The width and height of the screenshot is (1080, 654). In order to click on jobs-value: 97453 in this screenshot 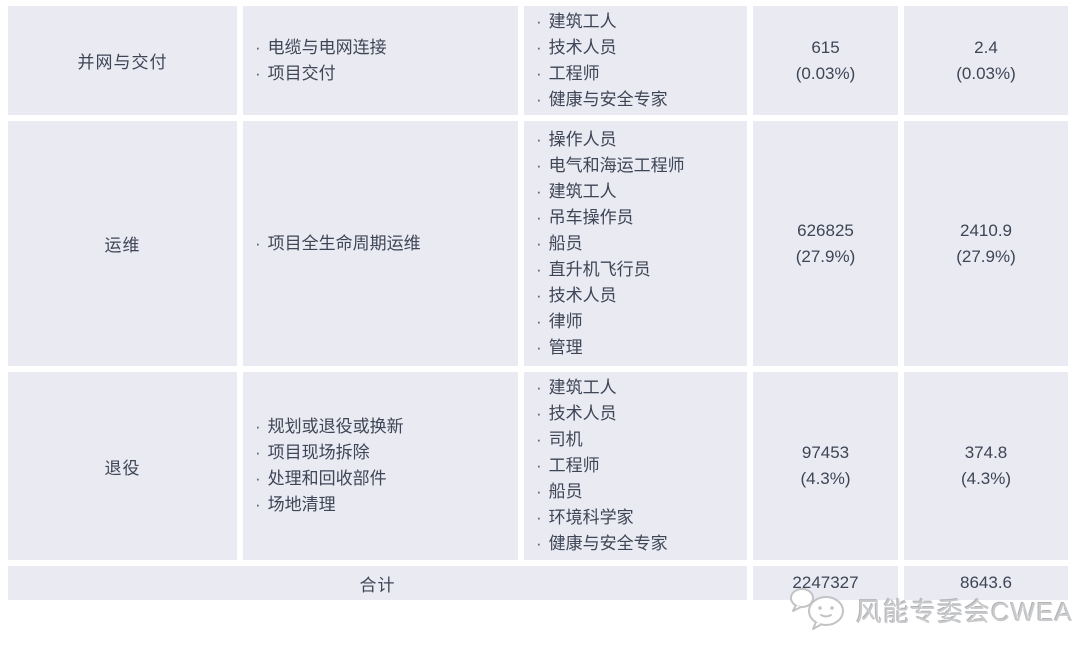, I will do `click(825, 452)`.